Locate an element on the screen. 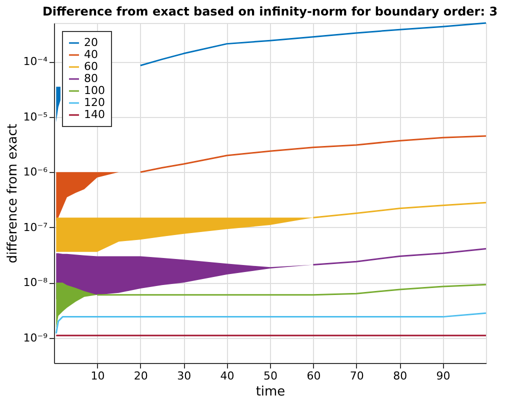  y-tick-label: 10⁻⁴ is located at coordinates (35, 61).